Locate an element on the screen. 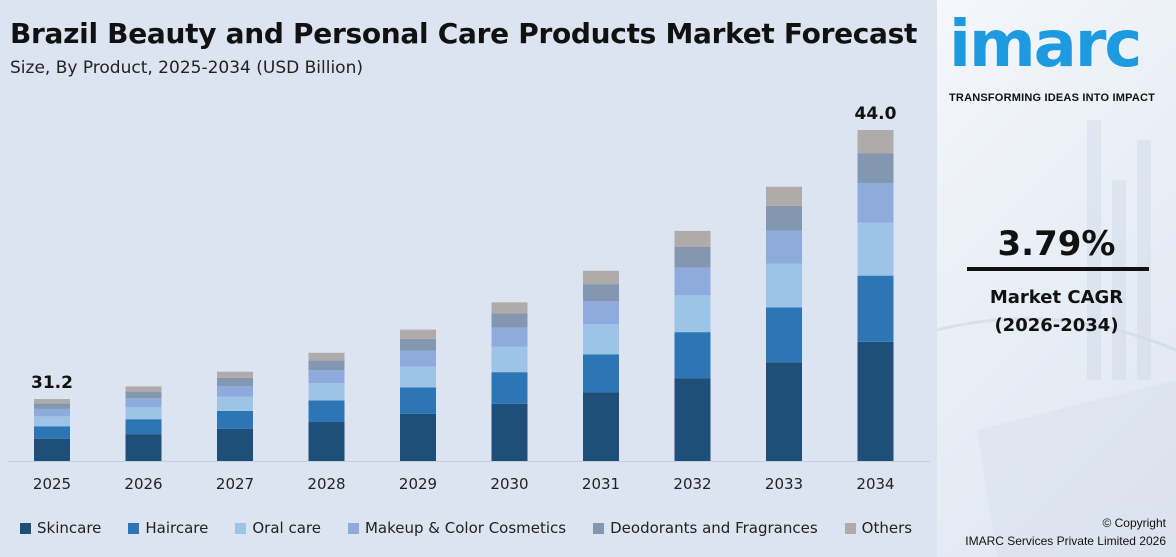 The width and height of the screenshot is (1176, 557). bar-segment-oral-care-2029 is located at coordinates (418, 377).